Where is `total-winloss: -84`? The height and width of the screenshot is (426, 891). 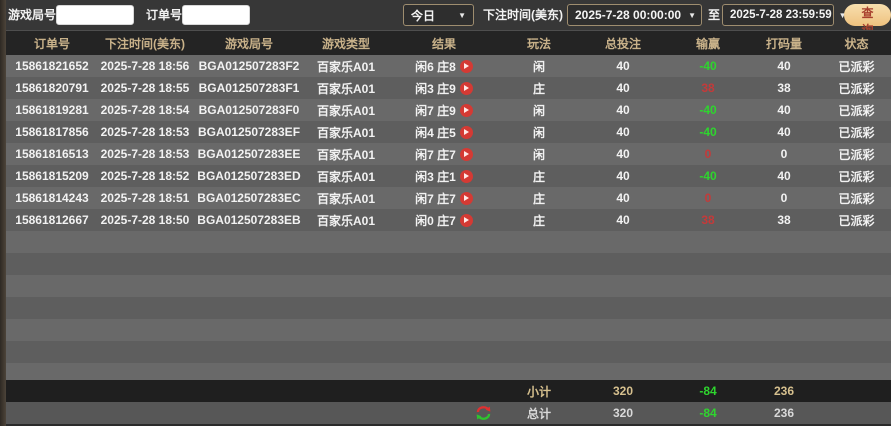
total-winloss: -84 is located at coordinates (708, 413).